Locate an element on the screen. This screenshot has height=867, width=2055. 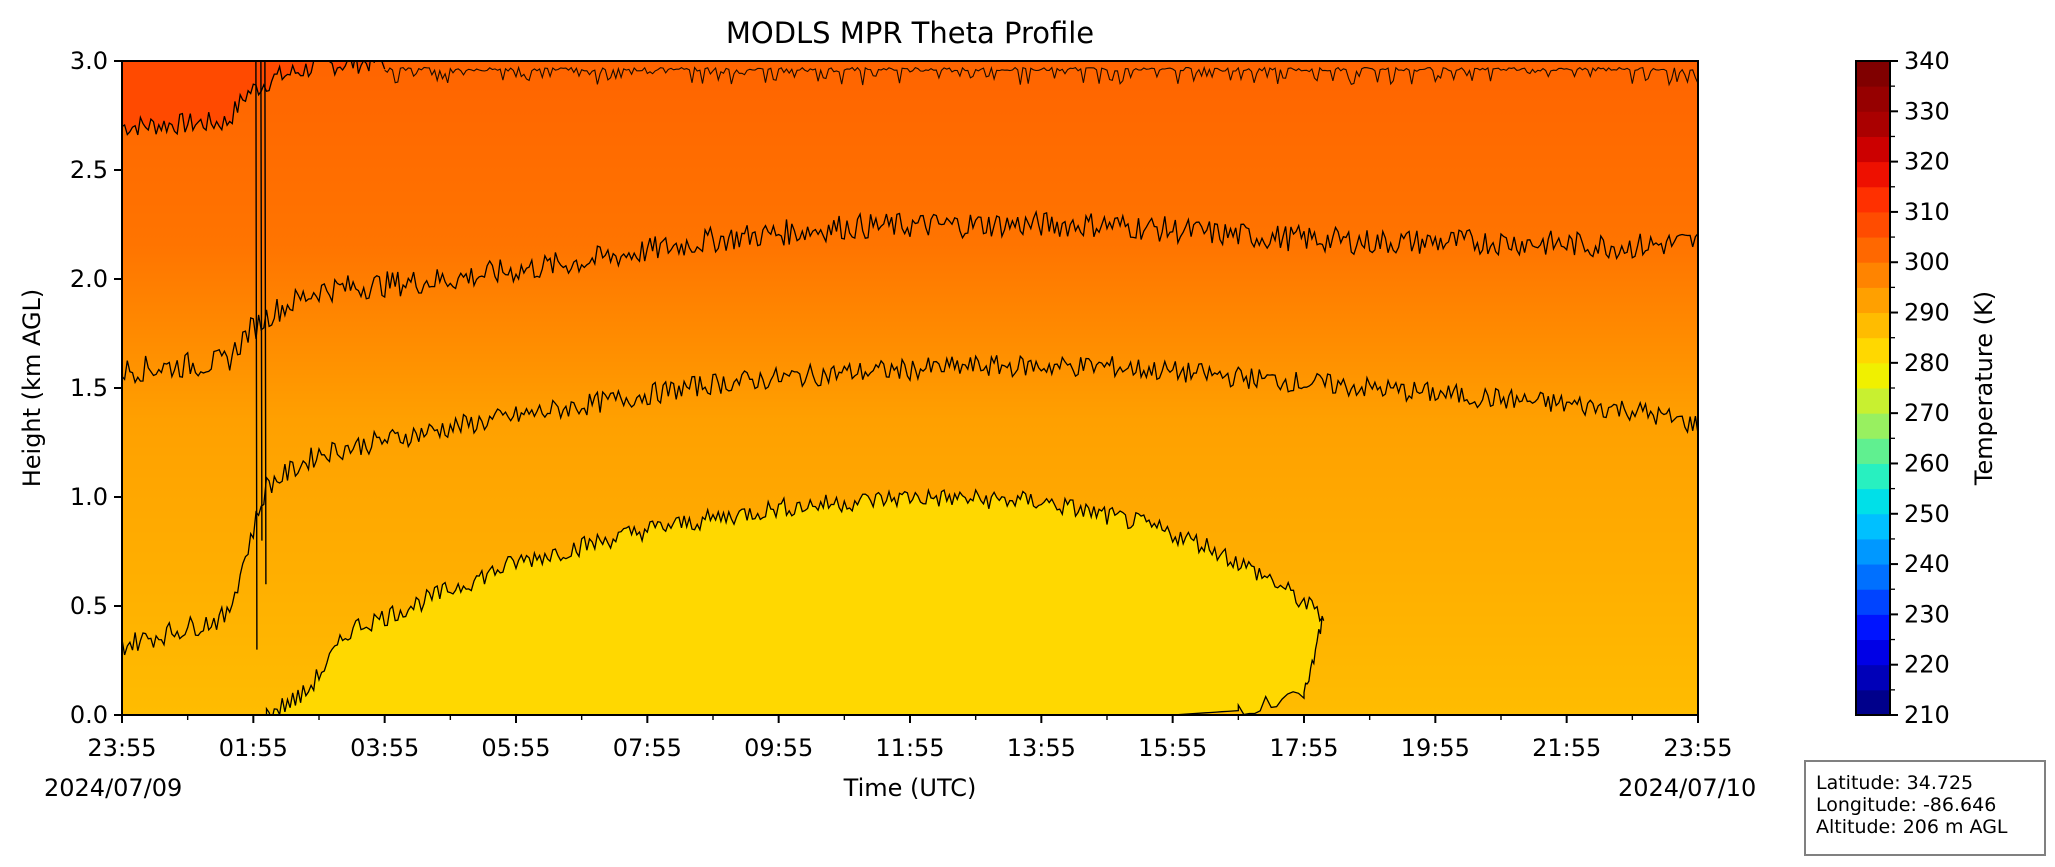
x-tick-label: 09:55 is located at coordinates (778, 748).